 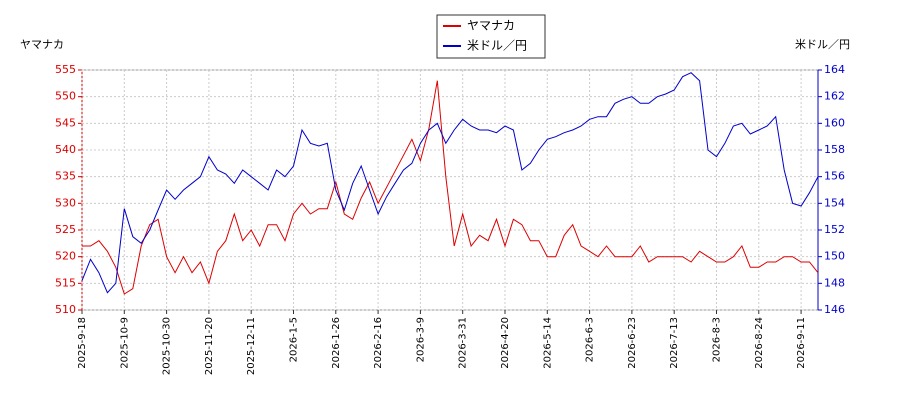 I want to click on y2-tick-label: 158, so click(x=834, y=149).